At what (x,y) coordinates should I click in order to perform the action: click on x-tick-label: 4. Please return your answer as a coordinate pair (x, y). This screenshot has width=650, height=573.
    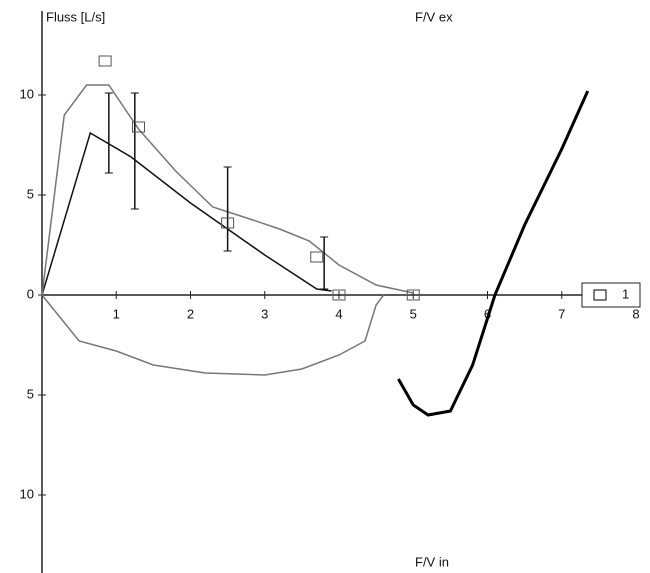
    Looking at the image, I should click on (338, 313).